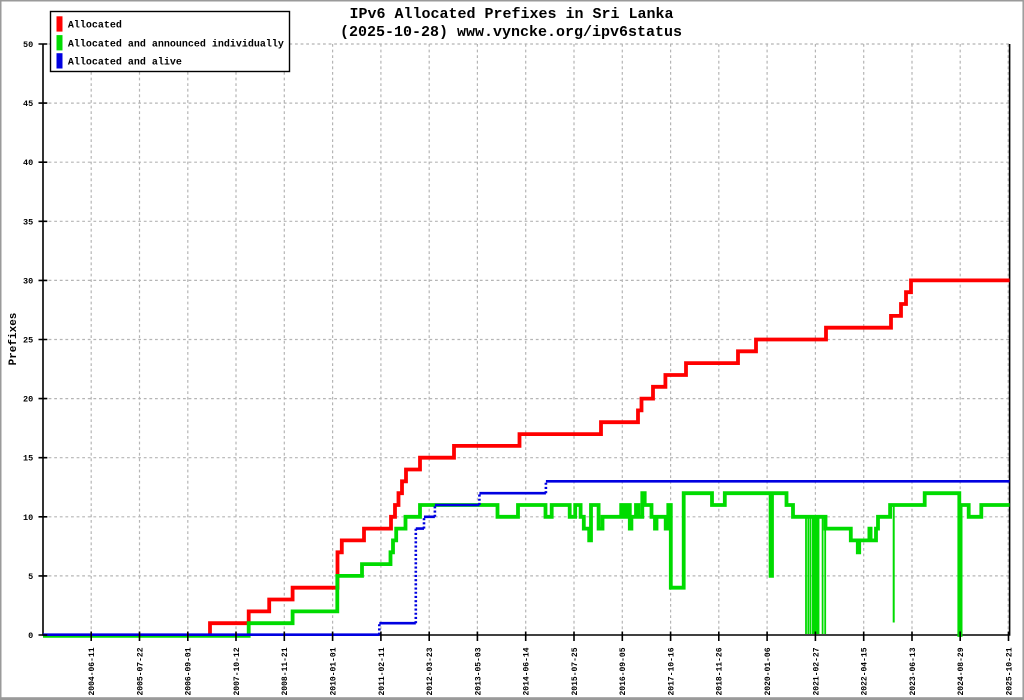 The height and width of the screenshot is (700, 1024). Describe the element at coordinates (28, 518) in the screenshot. I see `svg-text: 10` at that location.